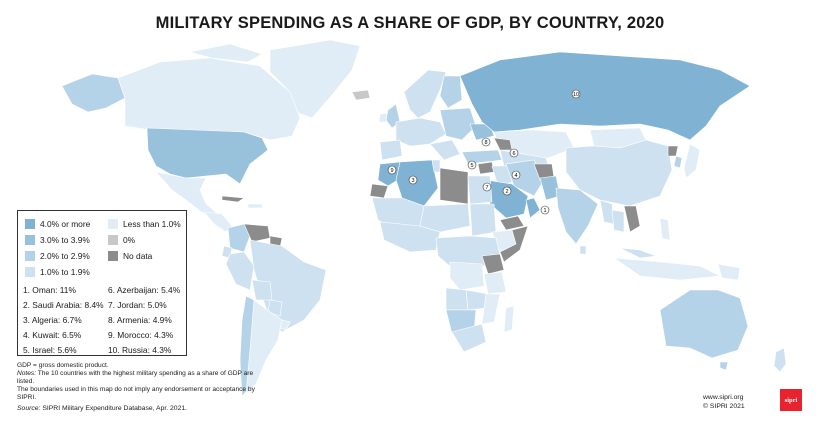 The width and height of the screenshot is (820, 432). What do you see at coordinates (52, 320) in the screenshot?
I see `rank-item-3: 3. Algeria: 6.7%` at bounding box center [52, 320].